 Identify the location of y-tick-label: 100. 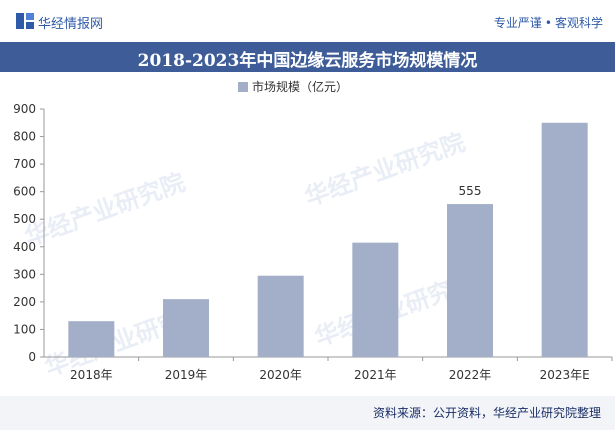
(24, 329).